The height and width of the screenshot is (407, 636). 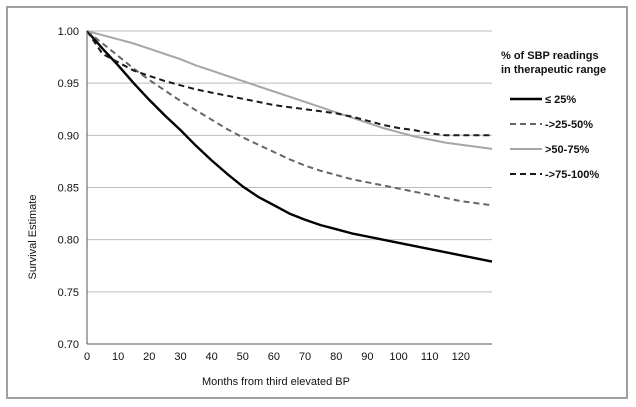 I want to click on y-tick-label: 0.70, so click(x=68, y=345).